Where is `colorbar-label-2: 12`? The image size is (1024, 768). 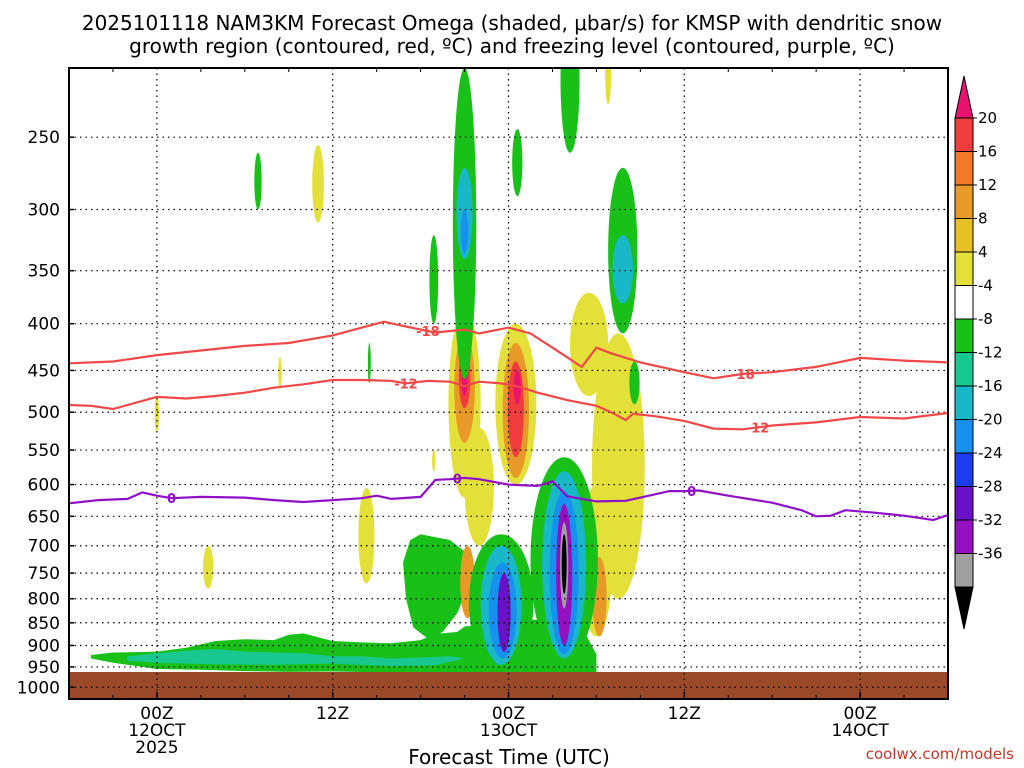
colorbar-label-2: 12 is located at coordinates (987, 185).